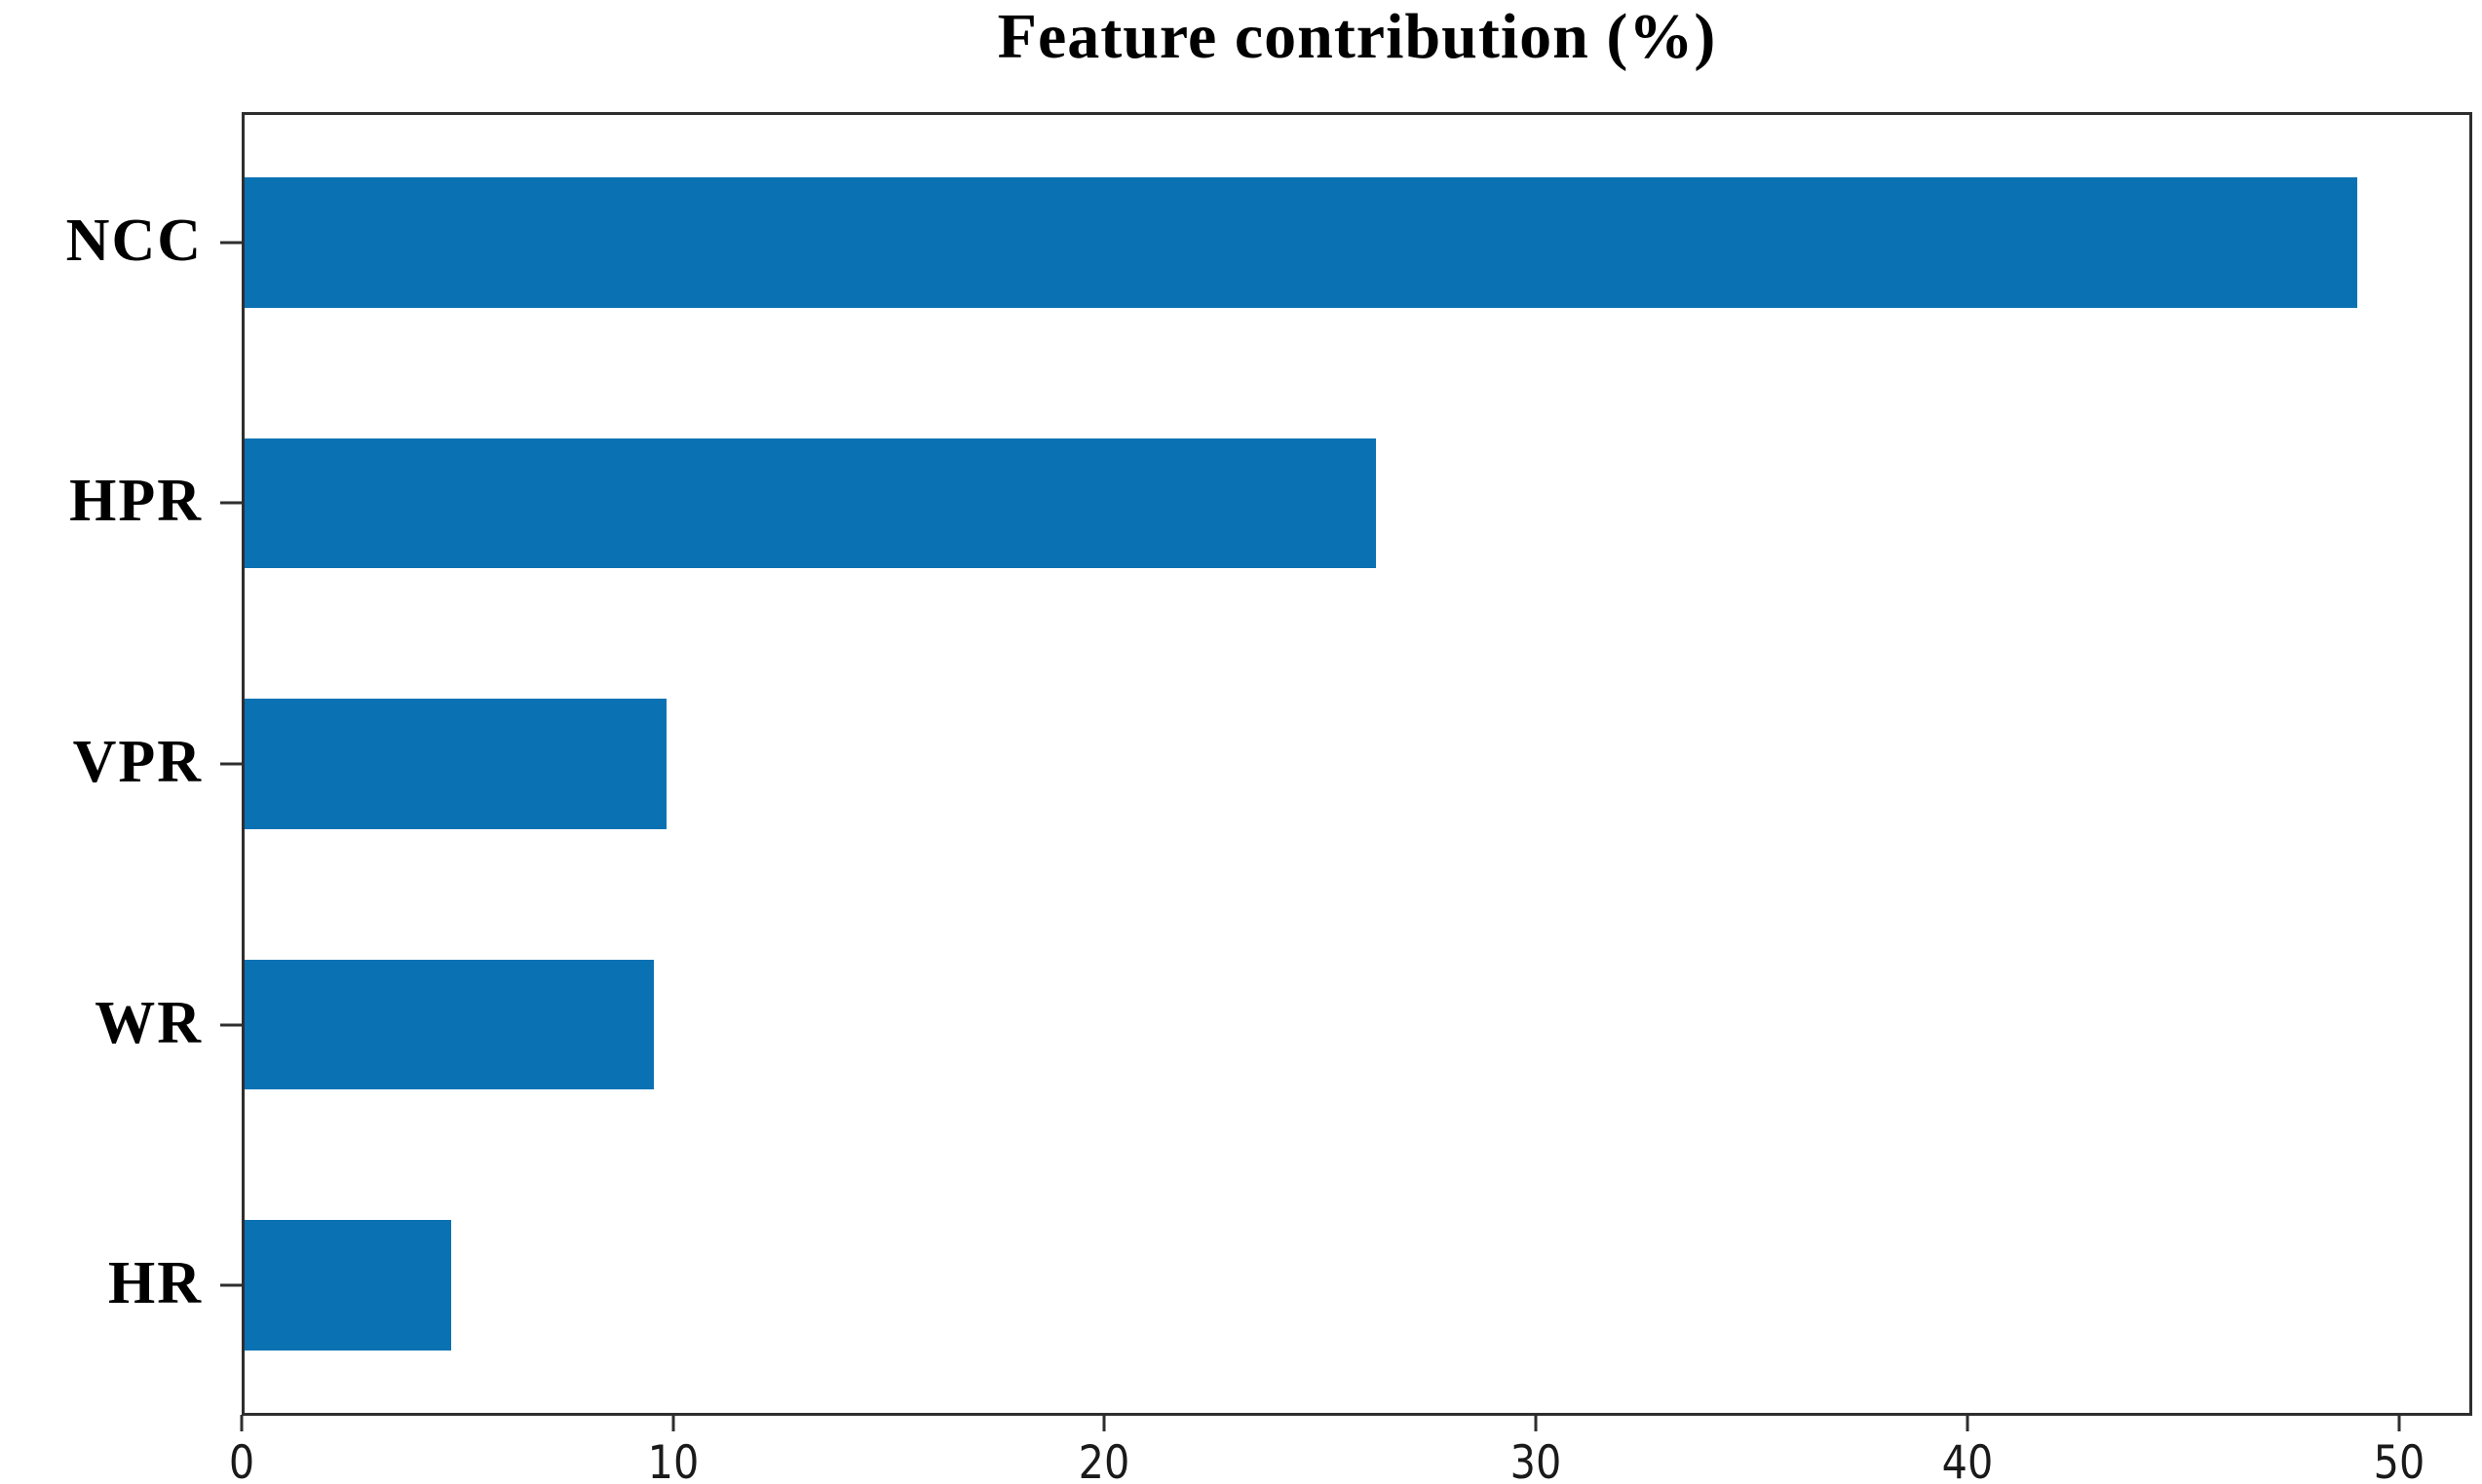 This screenshot has height=1484, width=2482. I want to click on x-tick-label: 30, so click(1535, 1460).